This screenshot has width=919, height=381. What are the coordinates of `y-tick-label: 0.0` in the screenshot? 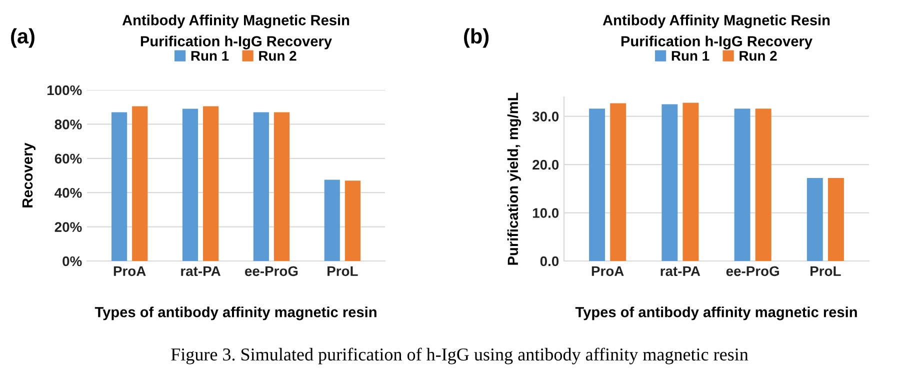 It's located at (549, 261).